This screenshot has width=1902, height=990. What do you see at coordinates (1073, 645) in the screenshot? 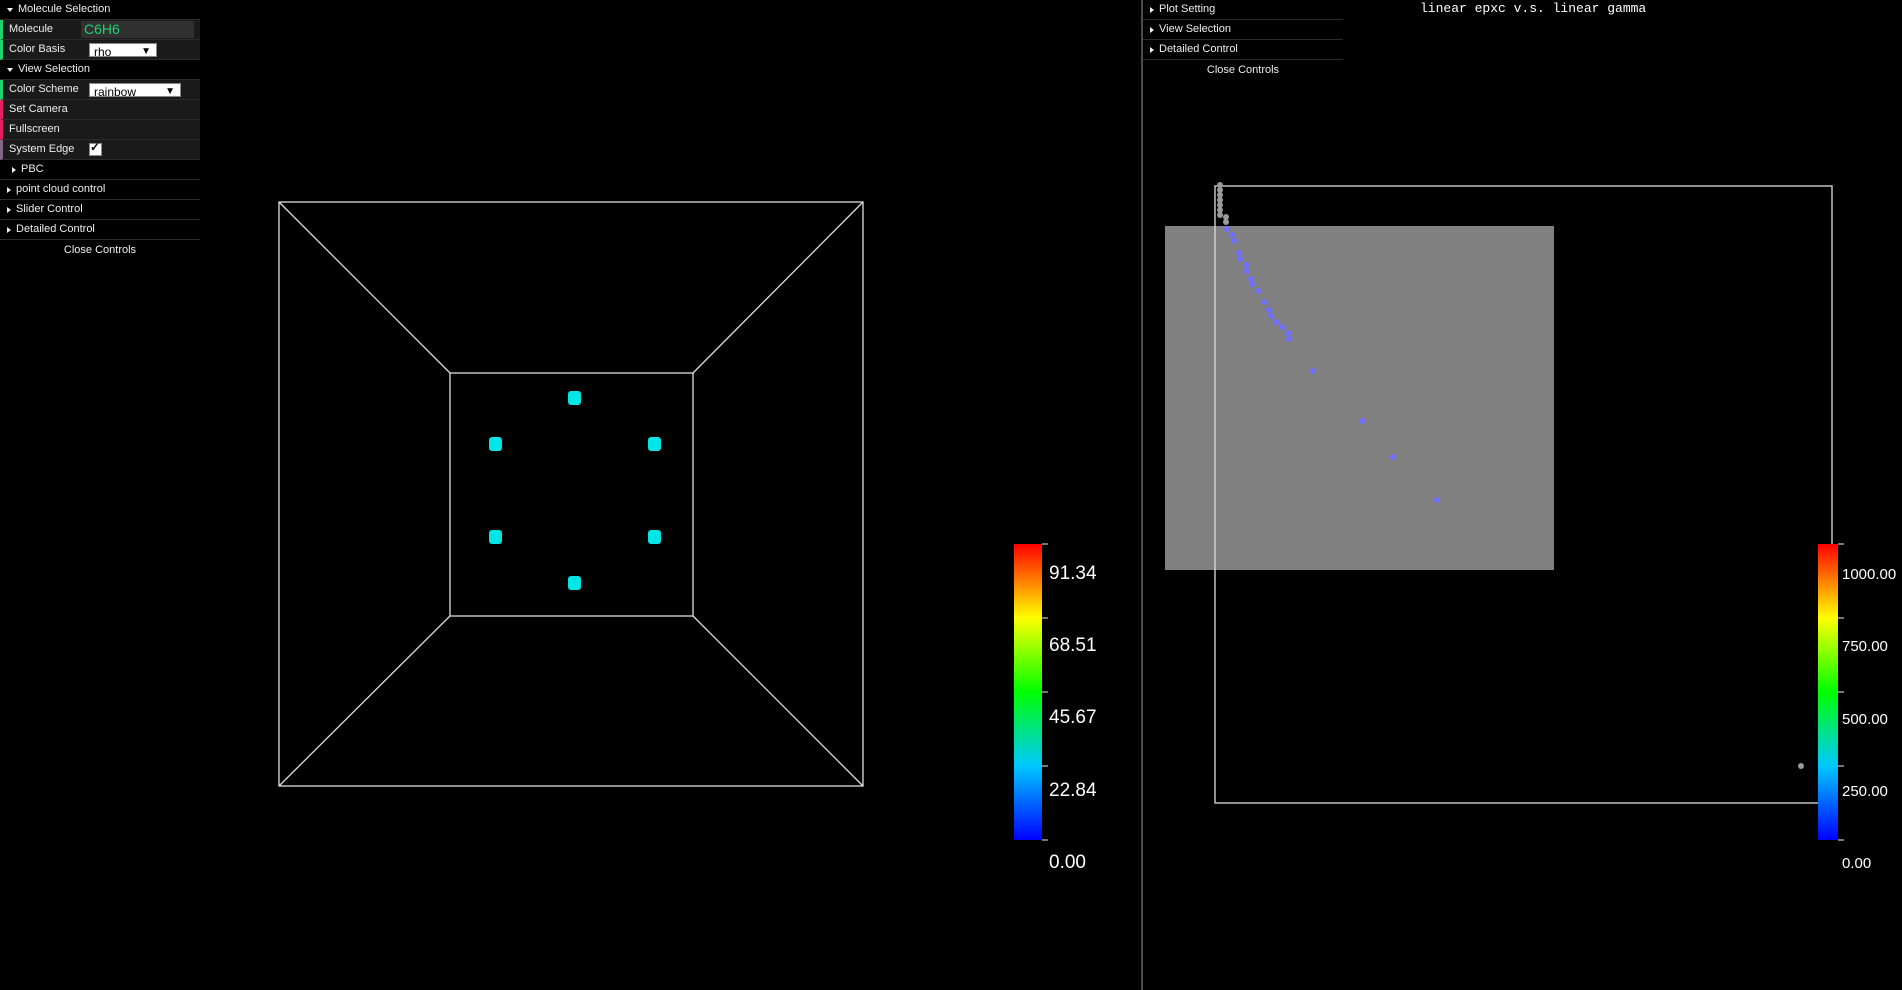
I see `colorbar-left-label: 68.51` at bounding box center [1073, 645].